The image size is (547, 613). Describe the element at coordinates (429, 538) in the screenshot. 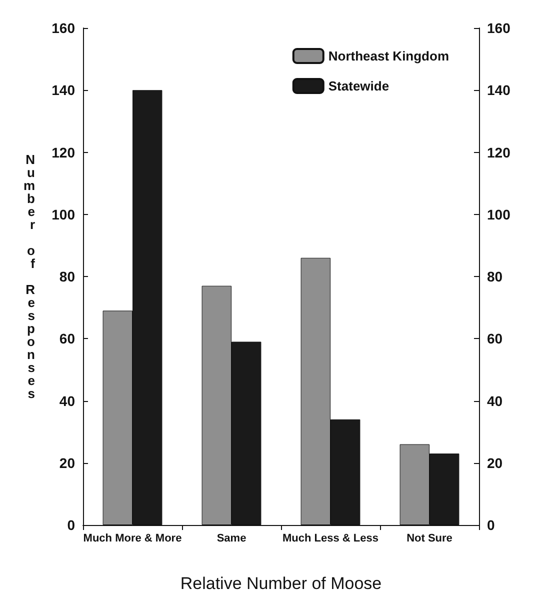

I see `x-tick-label: Not Sure` at that location.